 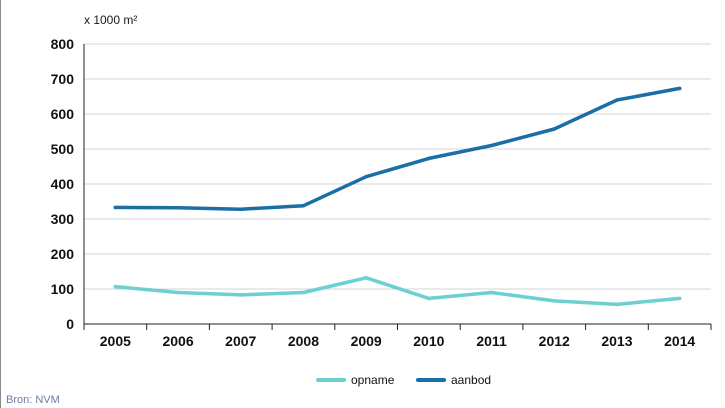 I want to click on y-tick-label: 500, so click(x=63, y=149).